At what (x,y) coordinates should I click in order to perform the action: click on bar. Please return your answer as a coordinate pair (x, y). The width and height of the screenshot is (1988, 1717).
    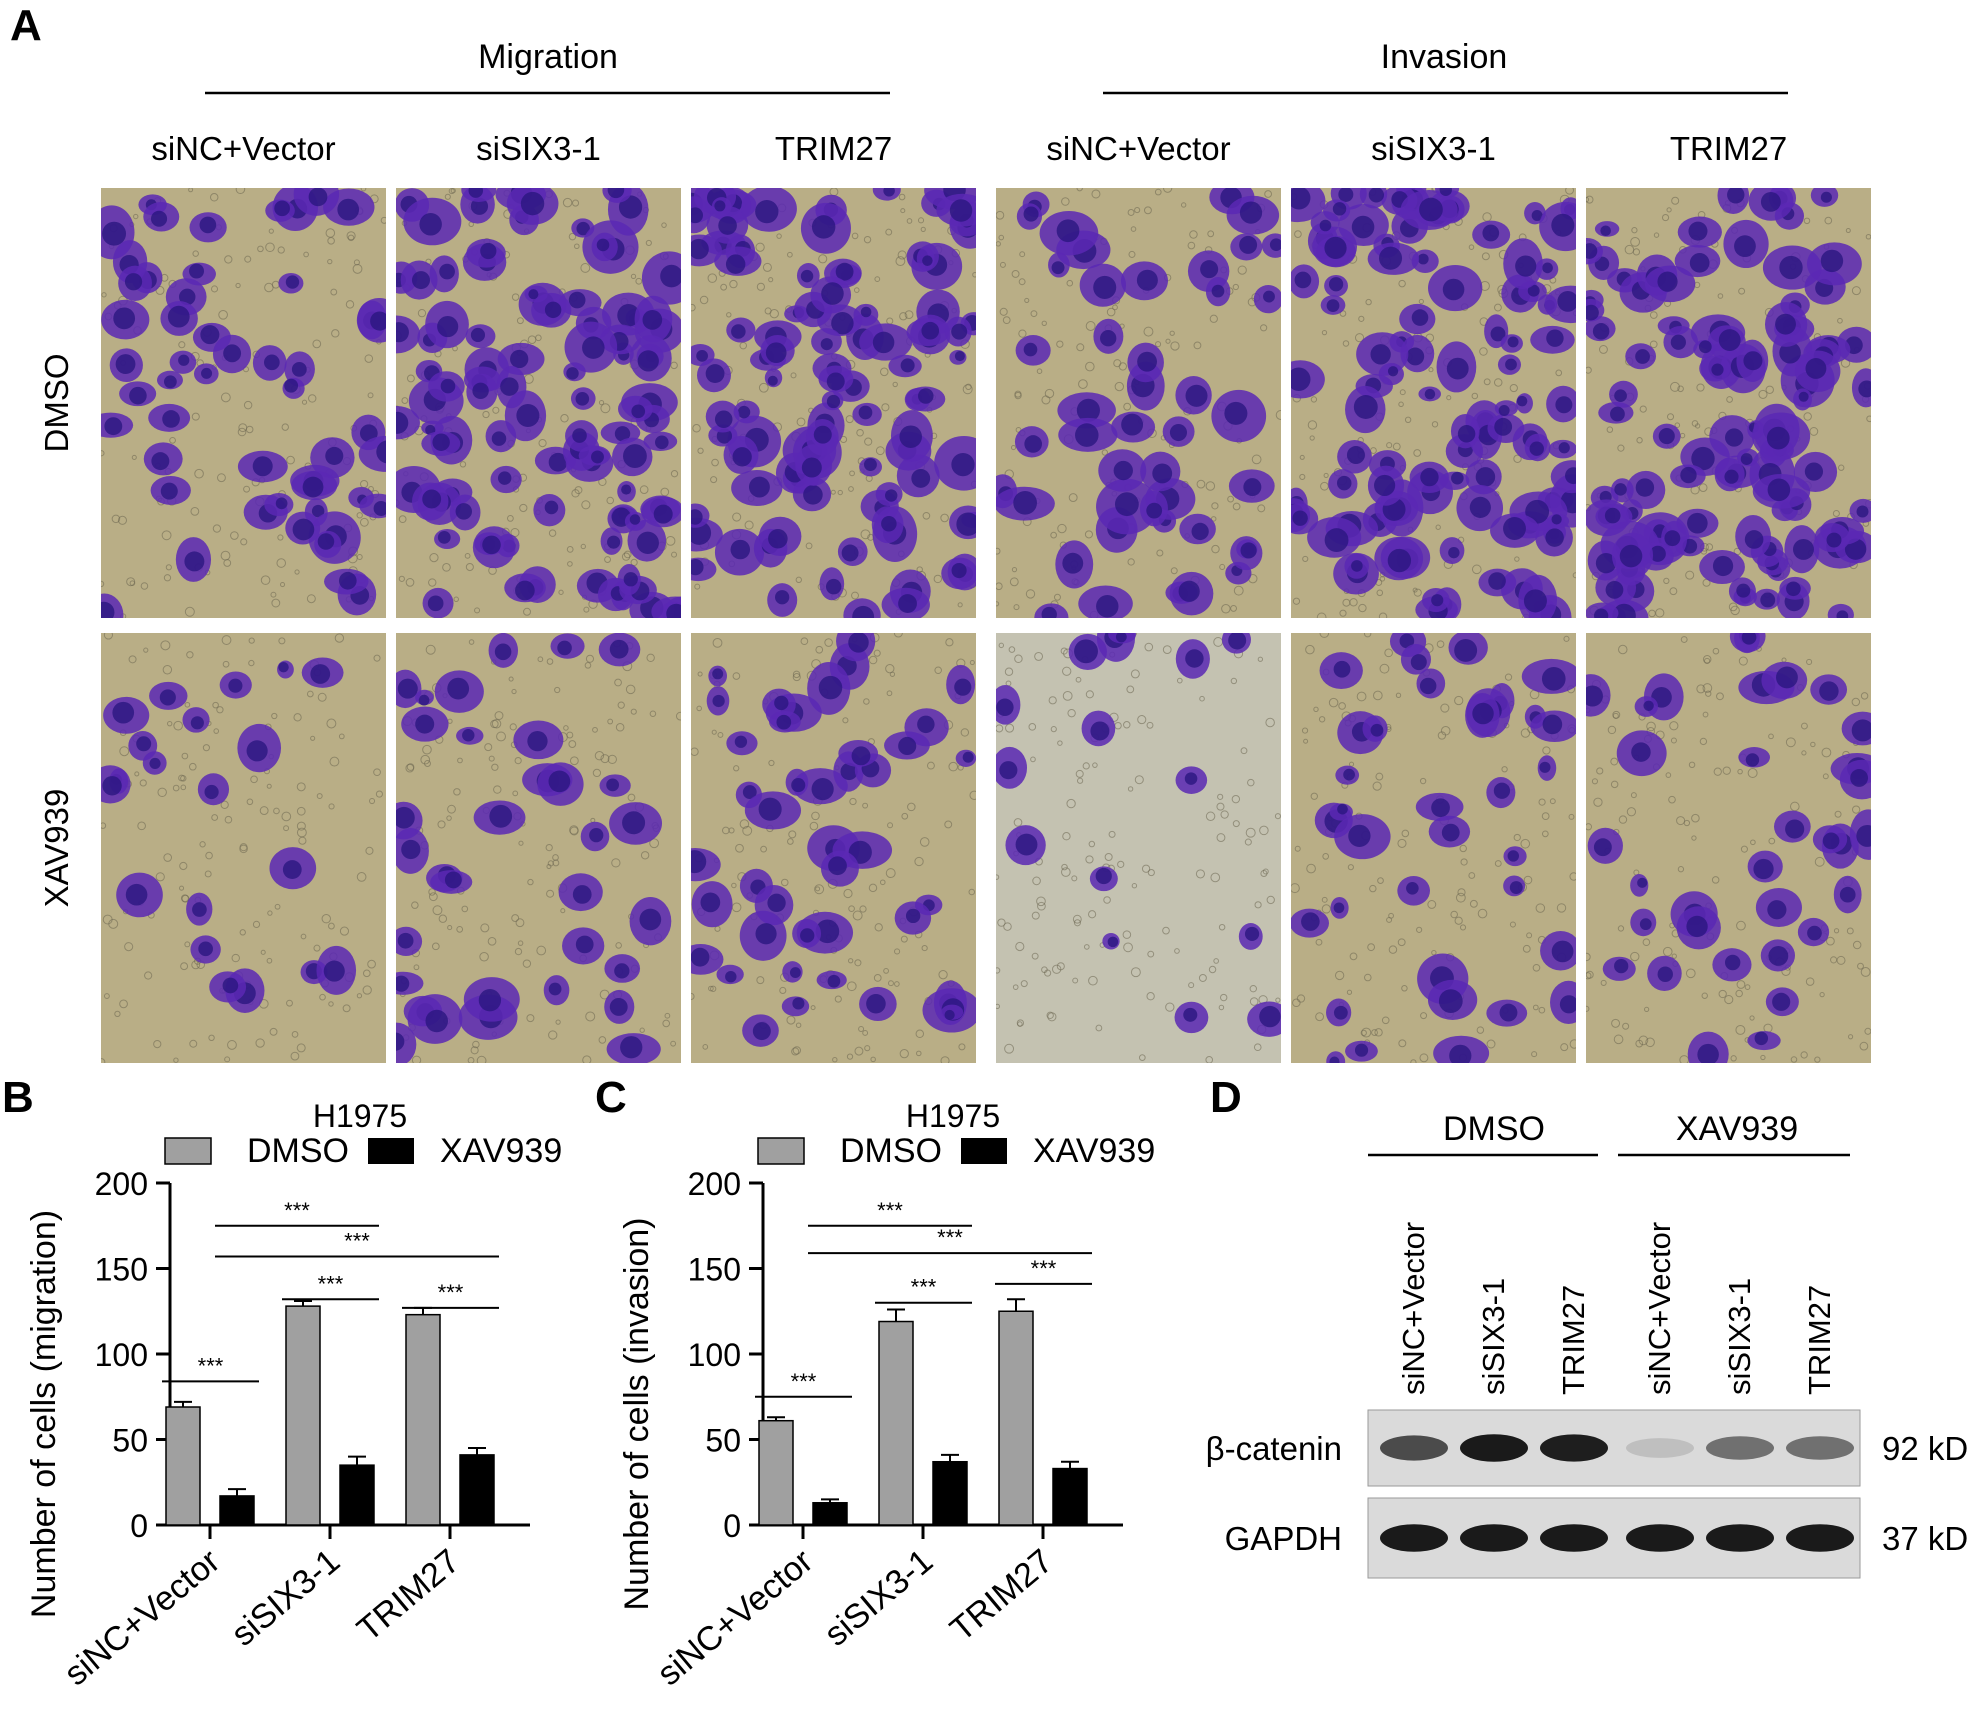
    Looking at the image, I should click on (1070, 1496).